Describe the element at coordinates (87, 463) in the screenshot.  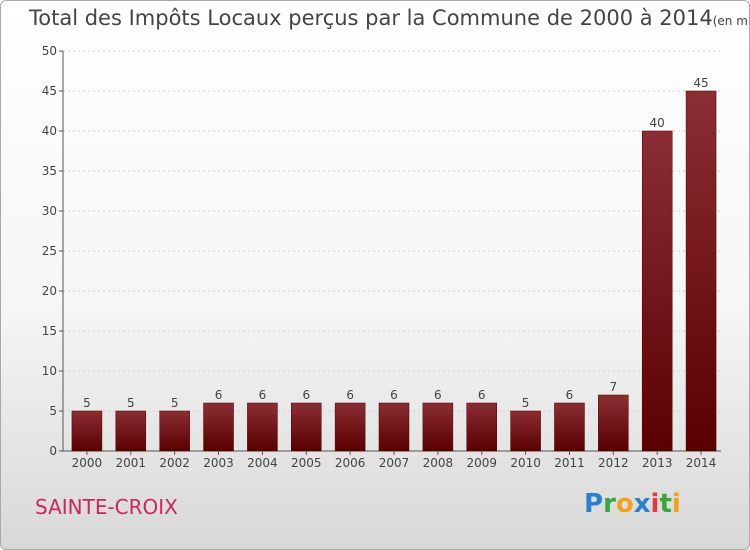
I see `x-tick-label: 2000` at that location.